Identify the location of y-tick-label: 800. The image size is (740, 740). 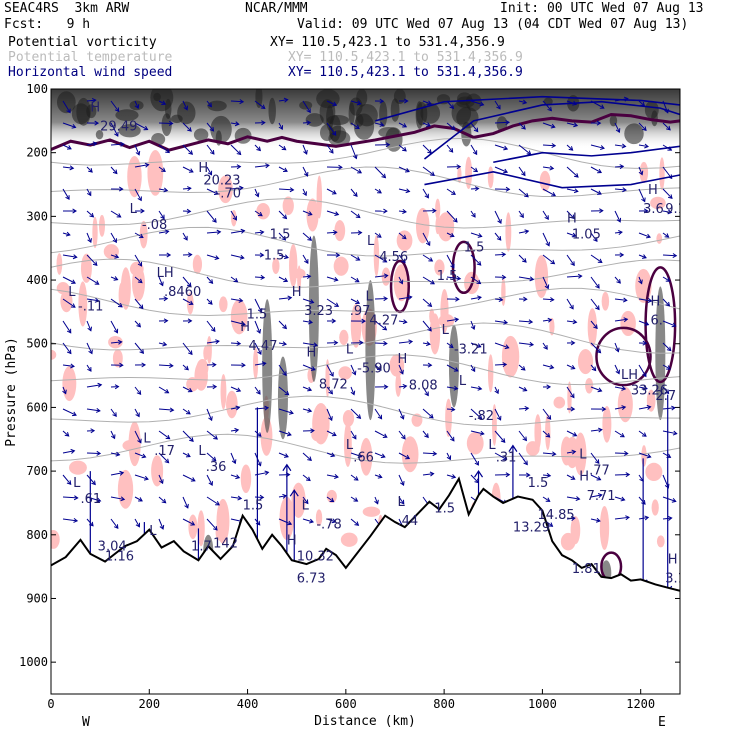
(37, 535).